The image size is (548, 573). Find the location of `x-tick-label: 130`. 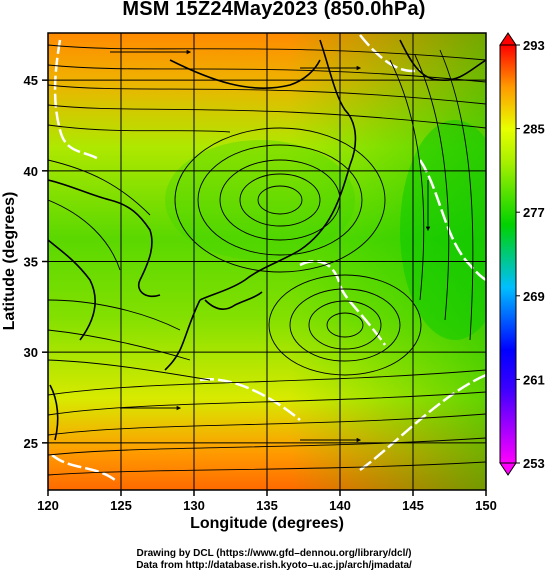

x-tick-label: 130 is located at coordinates (194, 505).